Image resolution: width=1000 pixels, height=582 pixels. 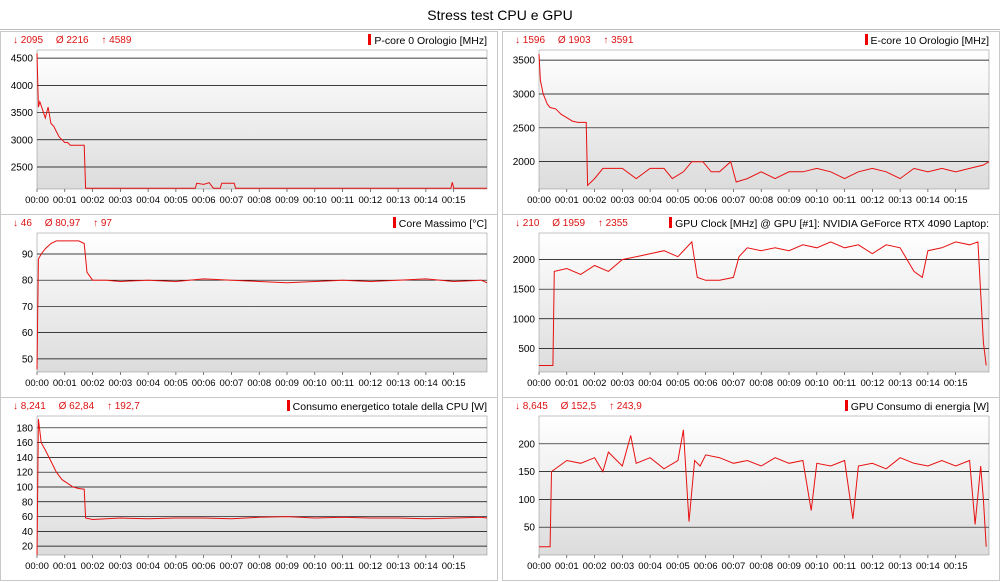 What do you see at coordinates (524, 94) in the screenshot?
I see `y-tick-label: 3000` at bounding box center [524, 94].